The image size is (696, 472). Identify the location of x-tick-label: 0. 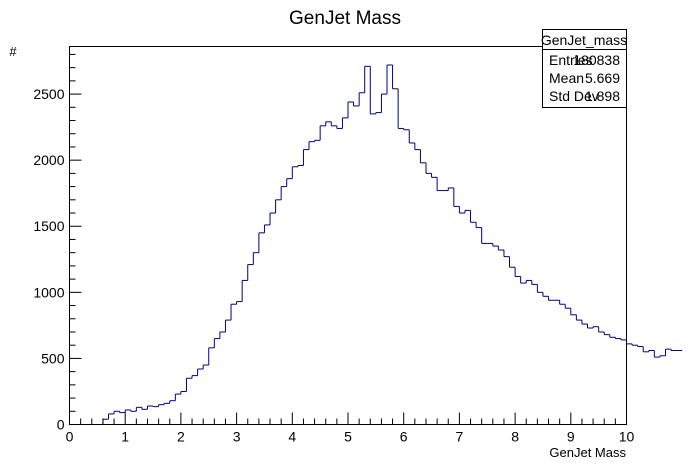
(70, 437).